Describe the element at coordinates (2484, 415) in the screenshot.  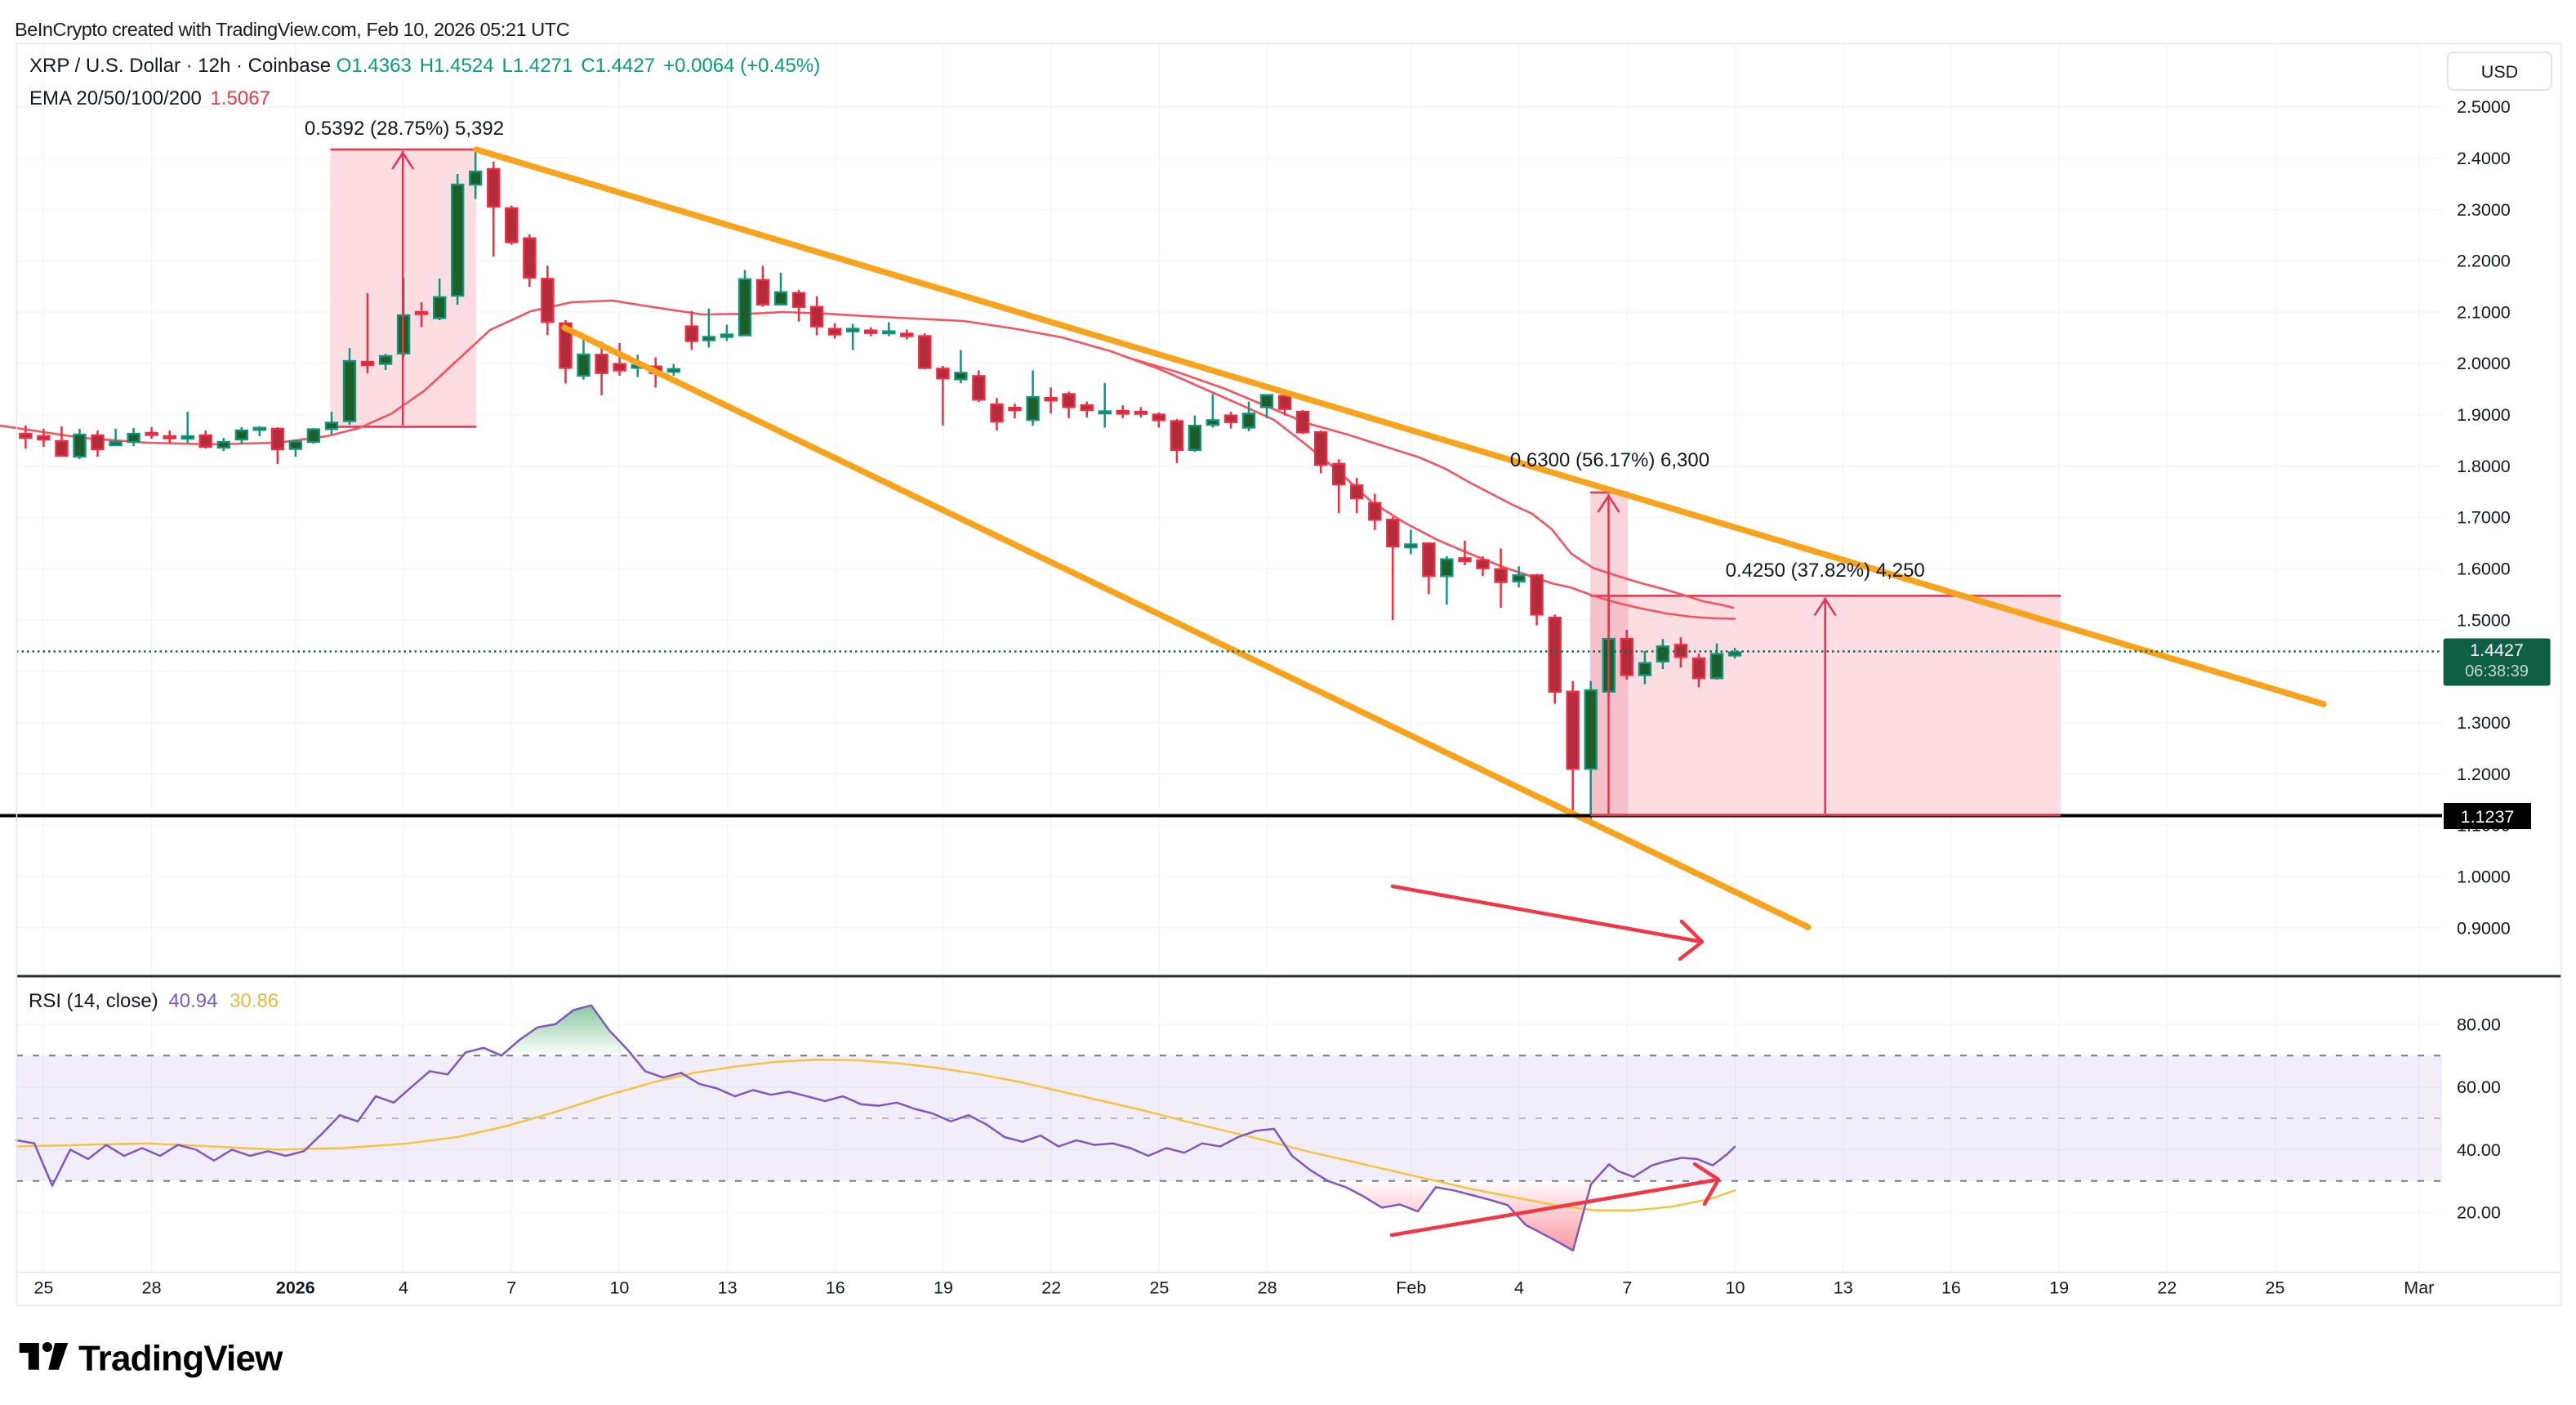
I see `svg-text: 1.9000` at that location.